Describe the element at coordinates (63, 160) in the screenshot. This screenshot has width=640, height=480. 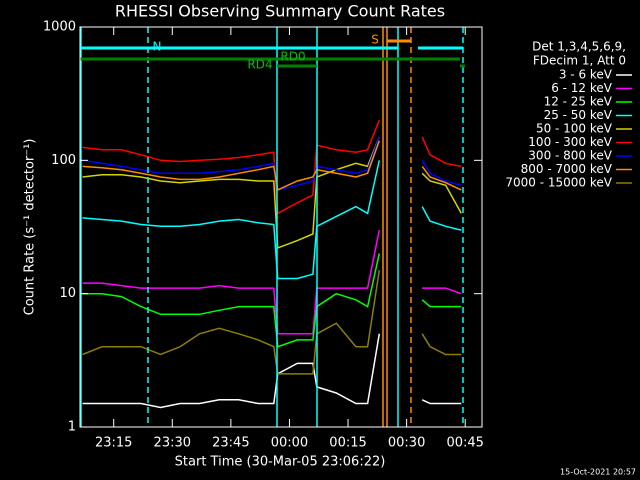
I see `y-tick-label: 100` at that location.